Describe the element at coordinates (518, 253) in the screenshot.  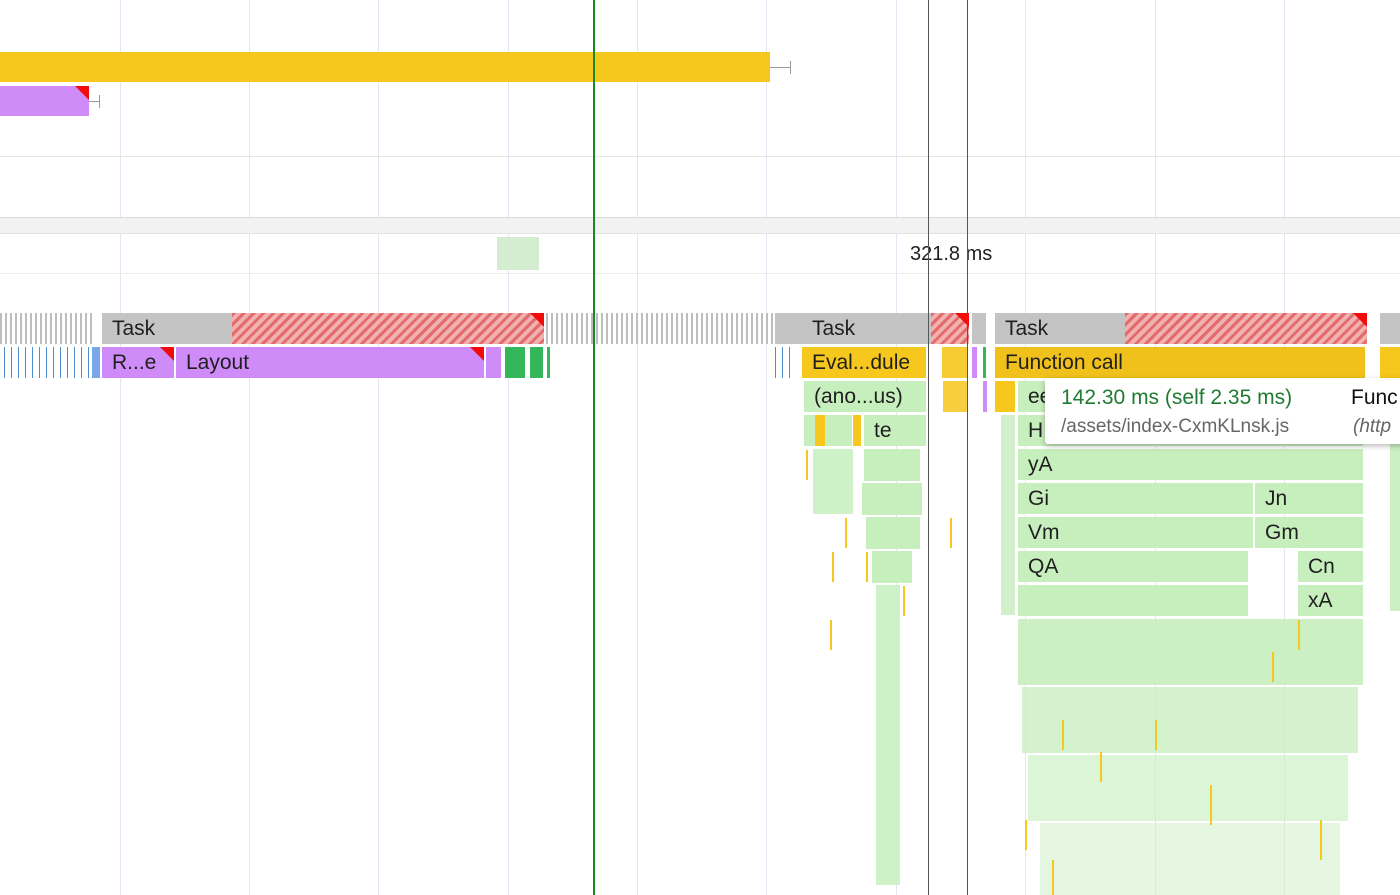
I see `frame-marker` at that location.